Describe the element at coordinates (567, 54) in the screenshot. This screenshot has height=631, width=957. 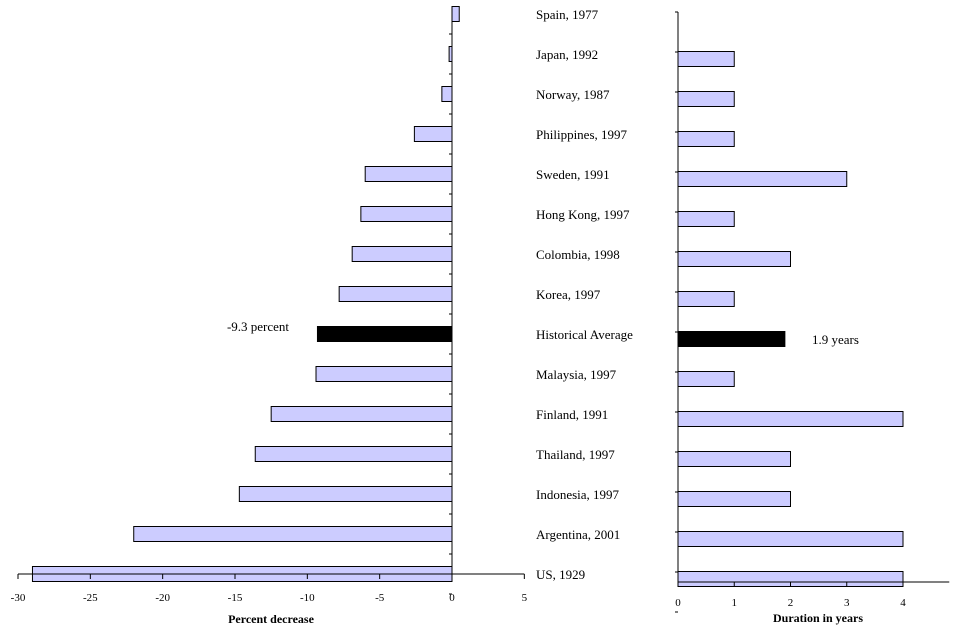
I see `category-label: Japan, 1992` at that location.